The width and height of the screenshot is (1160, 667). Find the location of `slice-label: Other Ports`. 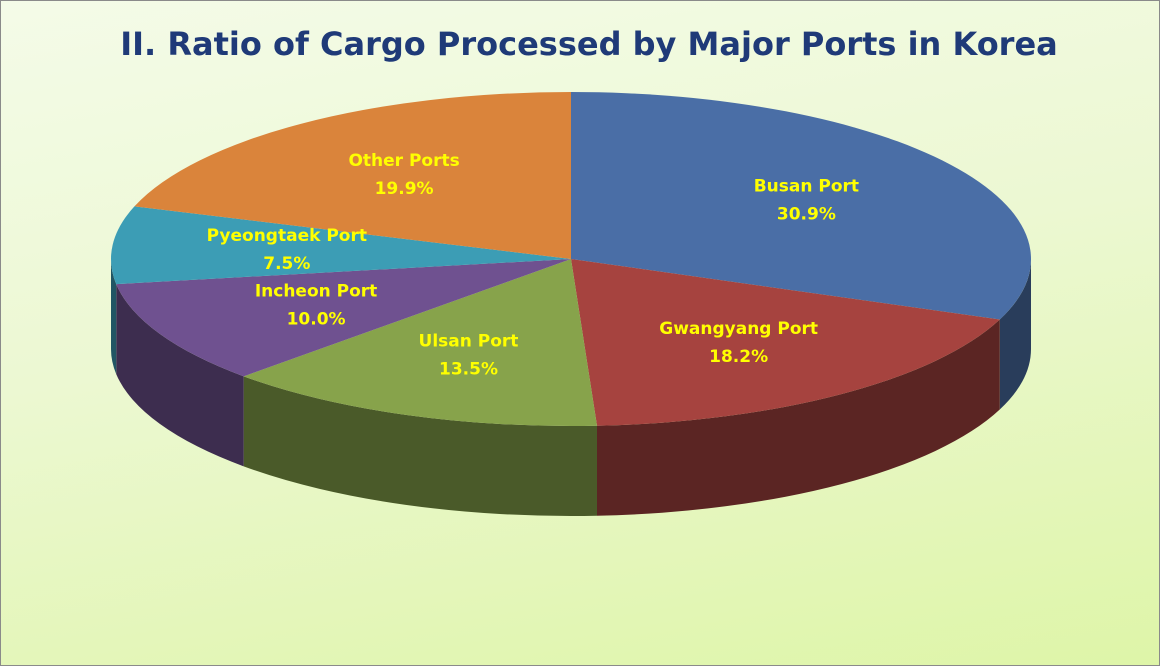

slice-label: Other Ports is located at coordinates (403, 161).